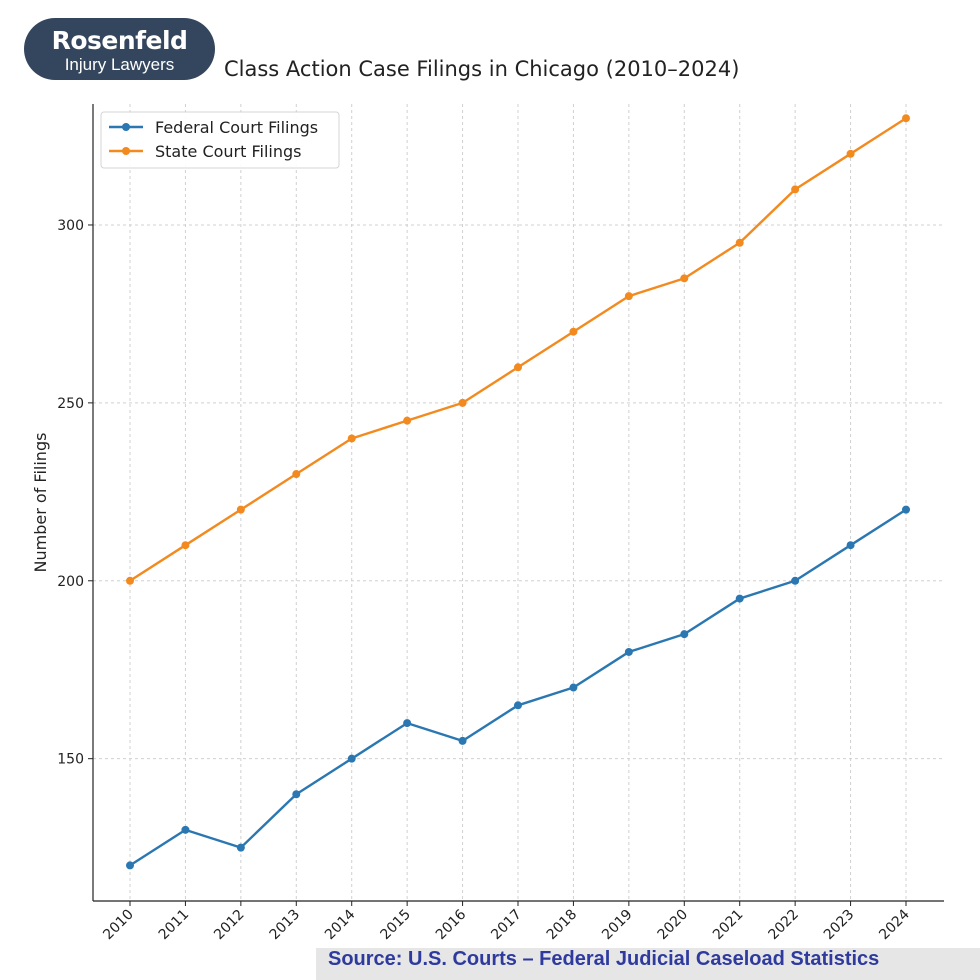  Describe the element at coordinates (617, 925) in the screenshot. I see `x-tick-label: 2019` at that location.